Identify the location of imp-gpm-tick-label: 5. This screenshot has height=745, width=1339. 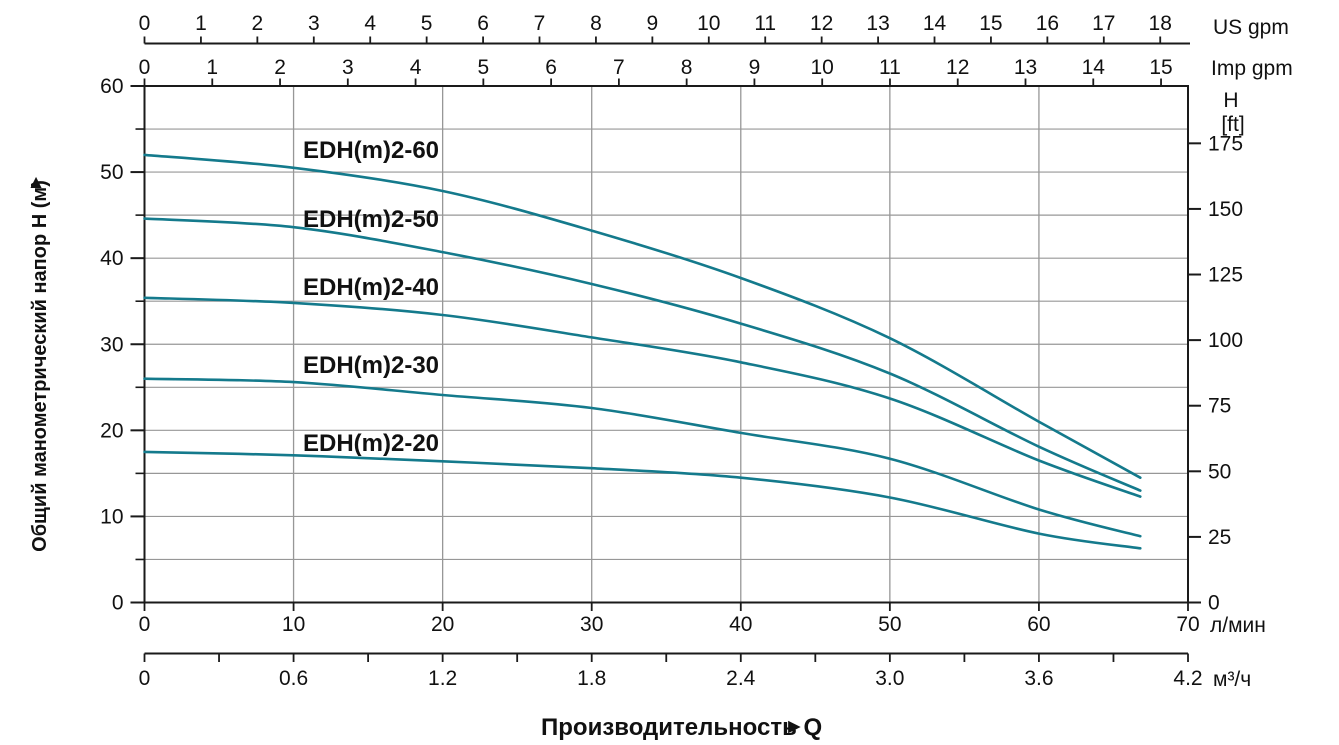
(484, 67).